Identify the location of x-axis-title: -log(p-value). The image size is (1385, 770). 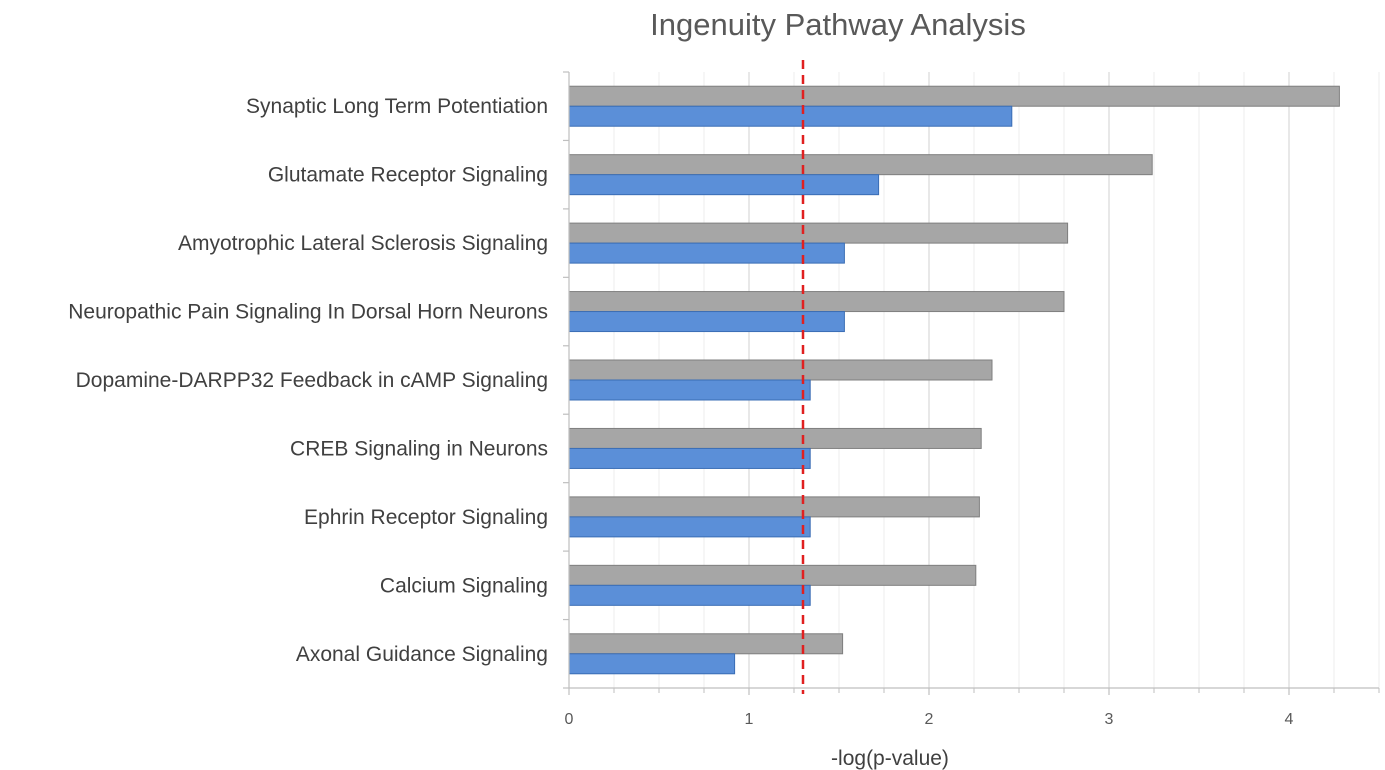
(890, 758).